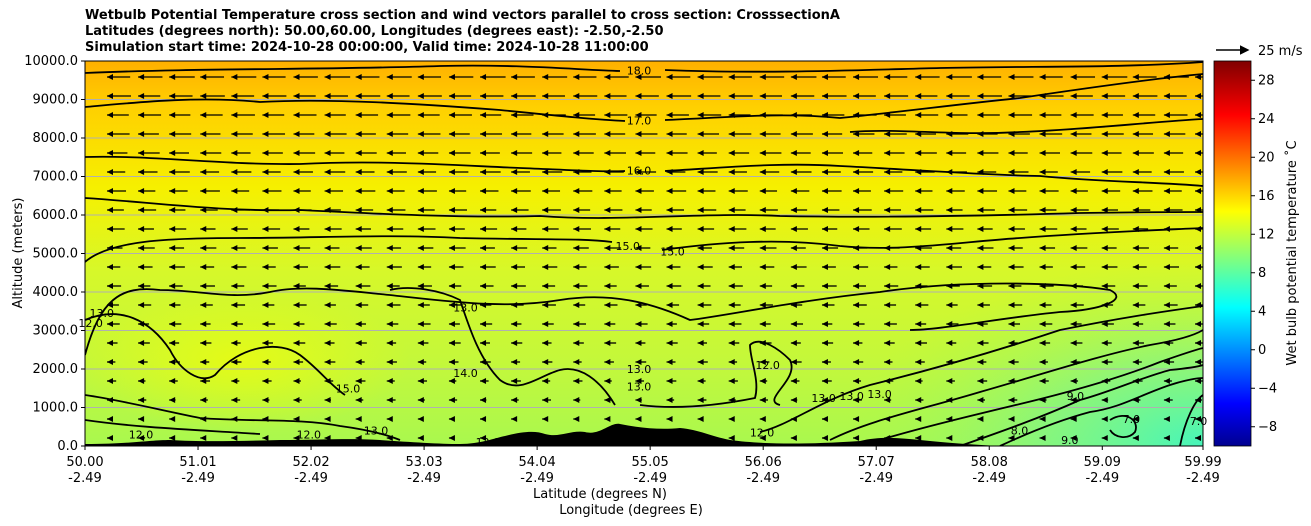 The width and height of the screenshot is (1311, 526). What do you see at coordinates (639, 121) in the screenshot?
I see `contour-label: 17.0` at bounding box center [639, 121].